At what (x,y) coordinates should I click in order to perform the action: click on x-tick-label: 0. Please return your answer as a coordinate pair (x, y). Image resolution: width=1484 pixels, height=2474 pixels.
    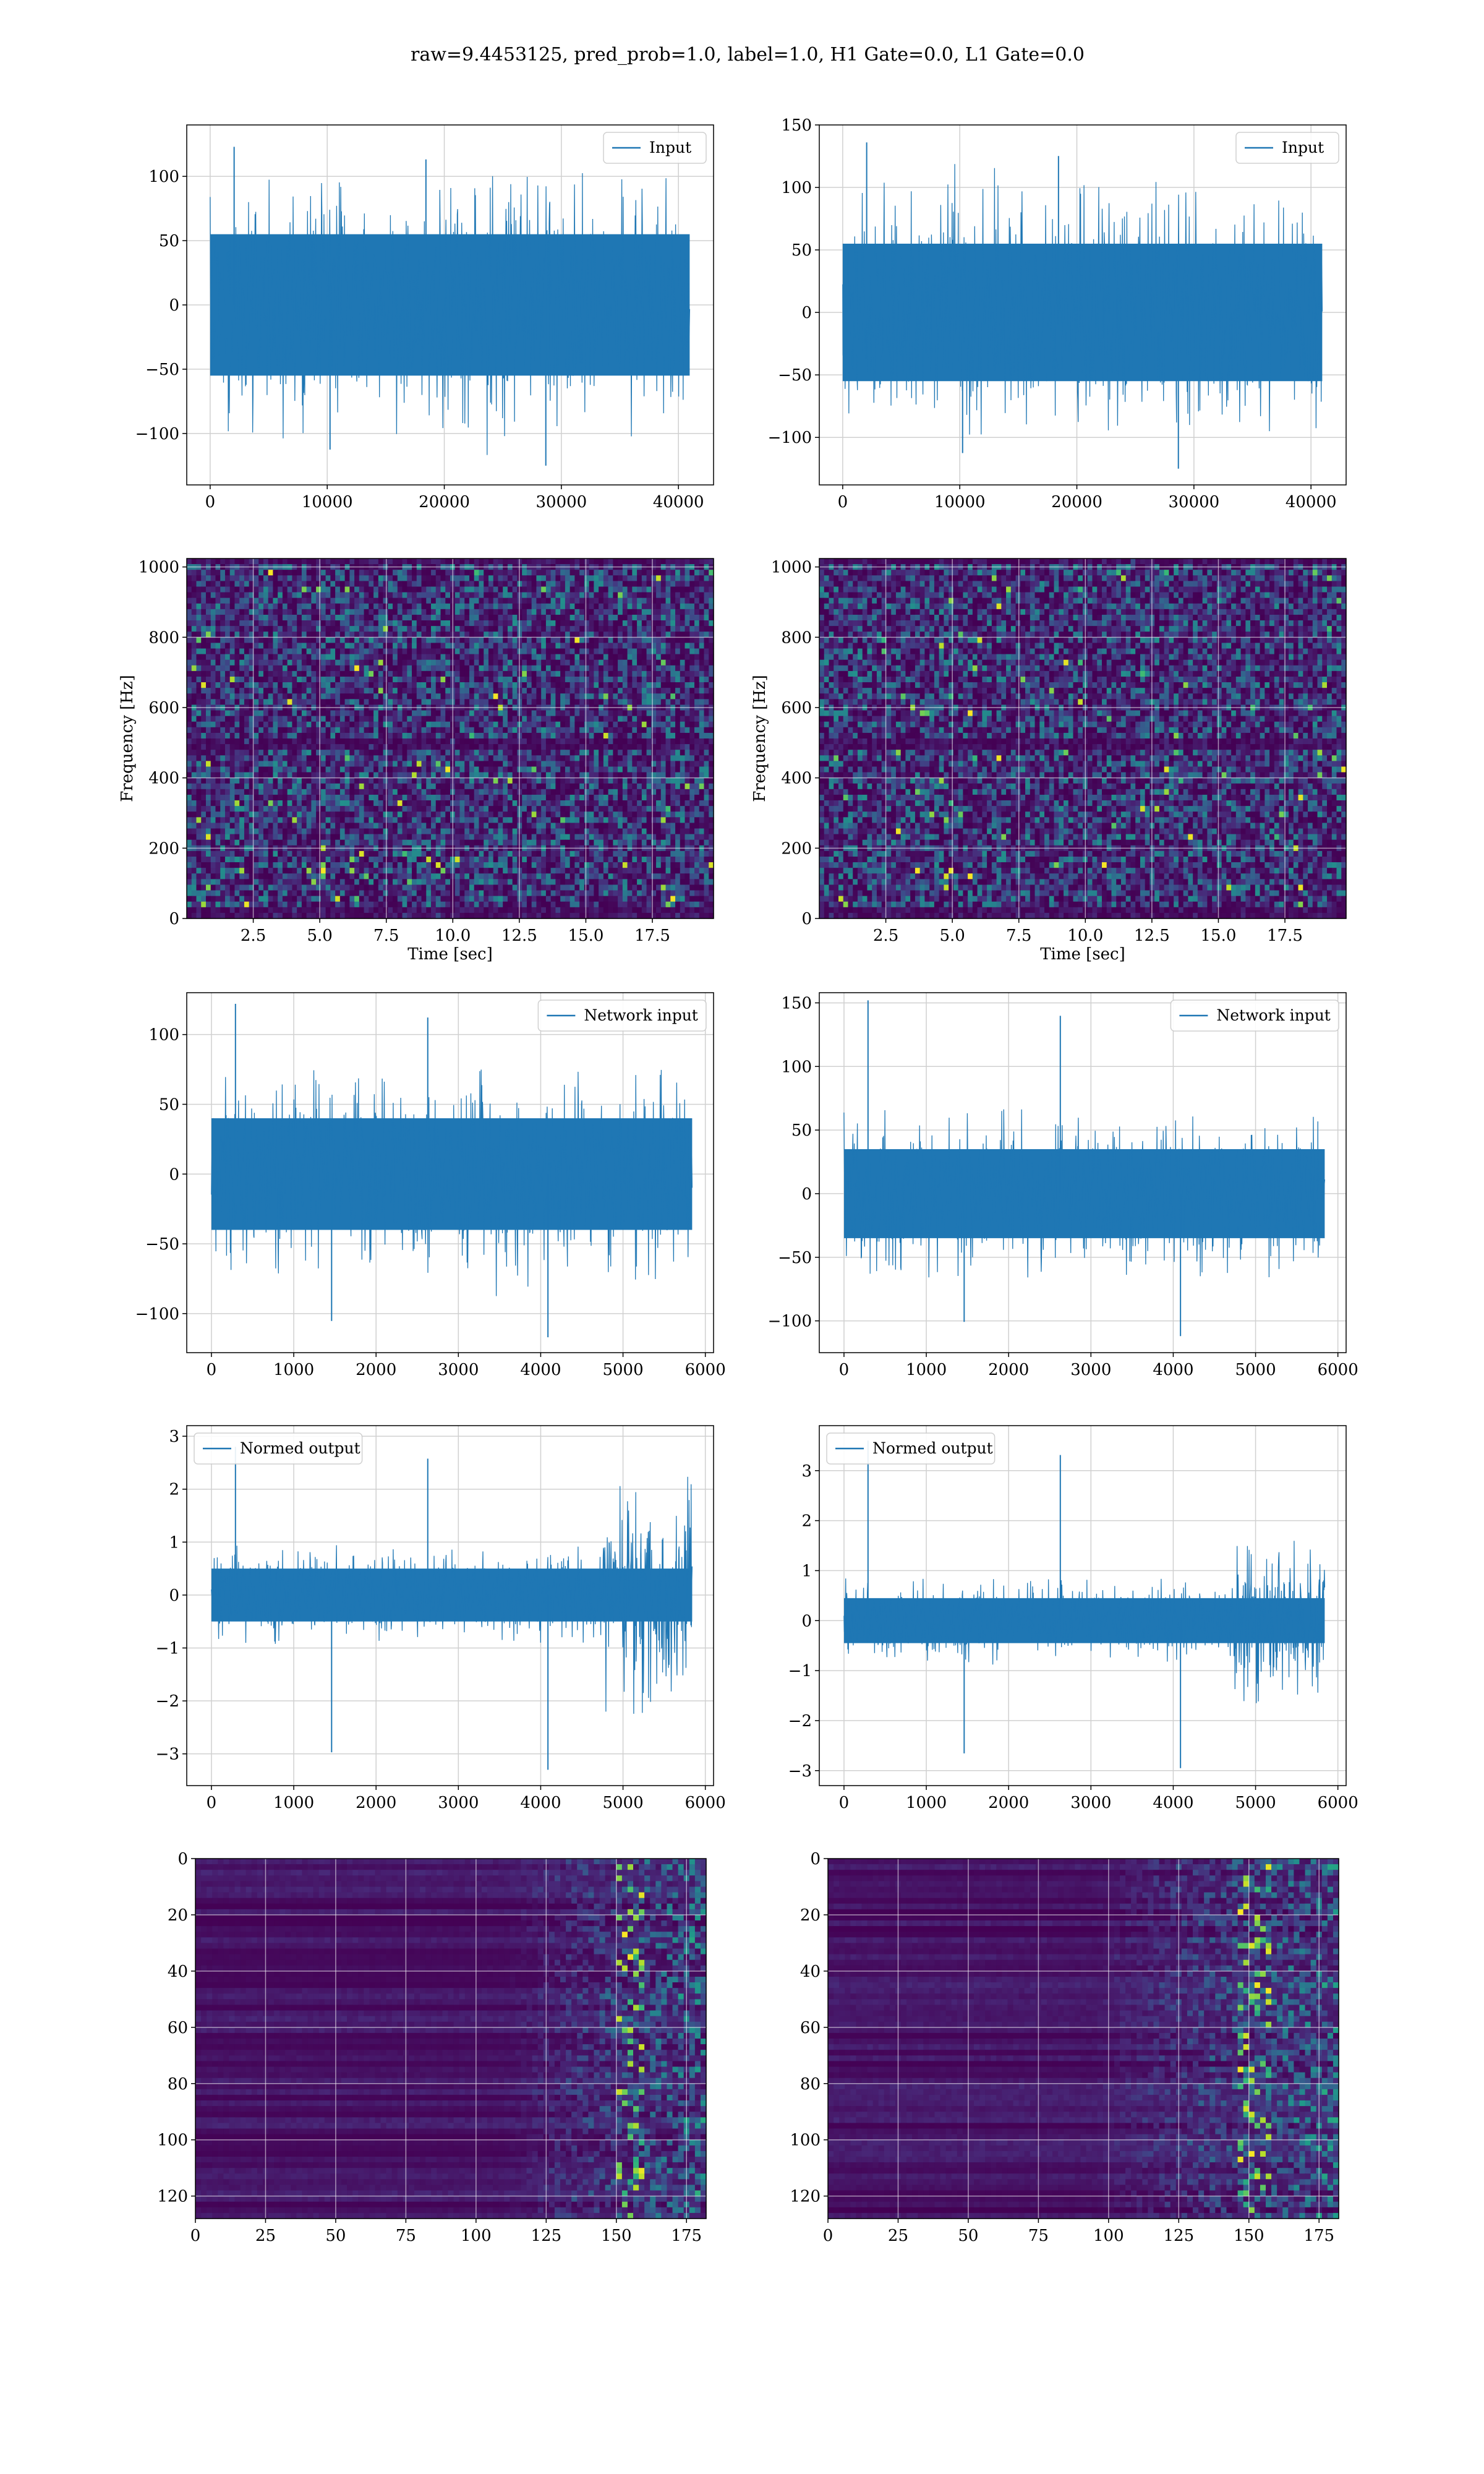
    Looking at the image, I should click on (843, 502).